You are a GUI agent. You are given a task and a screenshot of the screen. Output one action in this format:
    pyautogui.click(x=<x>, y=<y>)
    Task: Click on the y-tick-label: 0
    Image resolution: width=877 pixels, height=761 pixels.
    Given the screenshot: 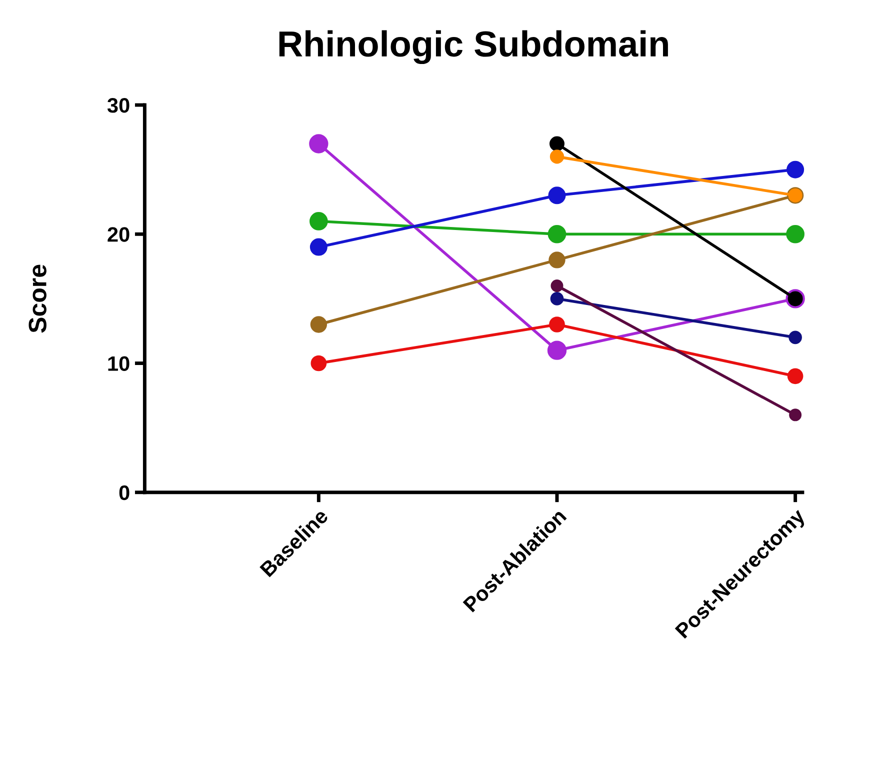 What is the action you would take?
    pyautogui.click(x=124, y=492)
    